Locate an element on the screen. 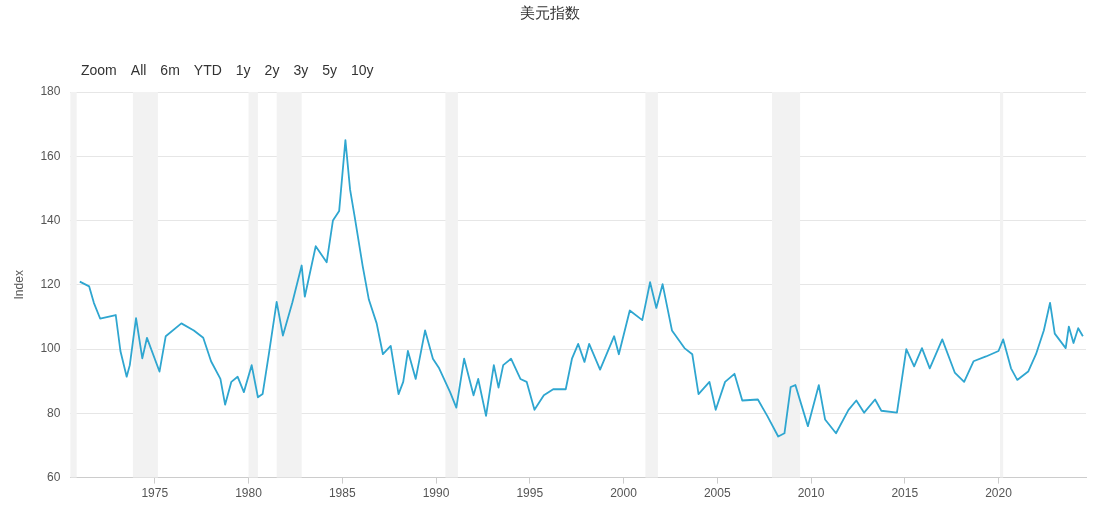 Image resolution: width=1100 pixels, height=512 pixels. text: 5y is located at coordinates (329, 70).